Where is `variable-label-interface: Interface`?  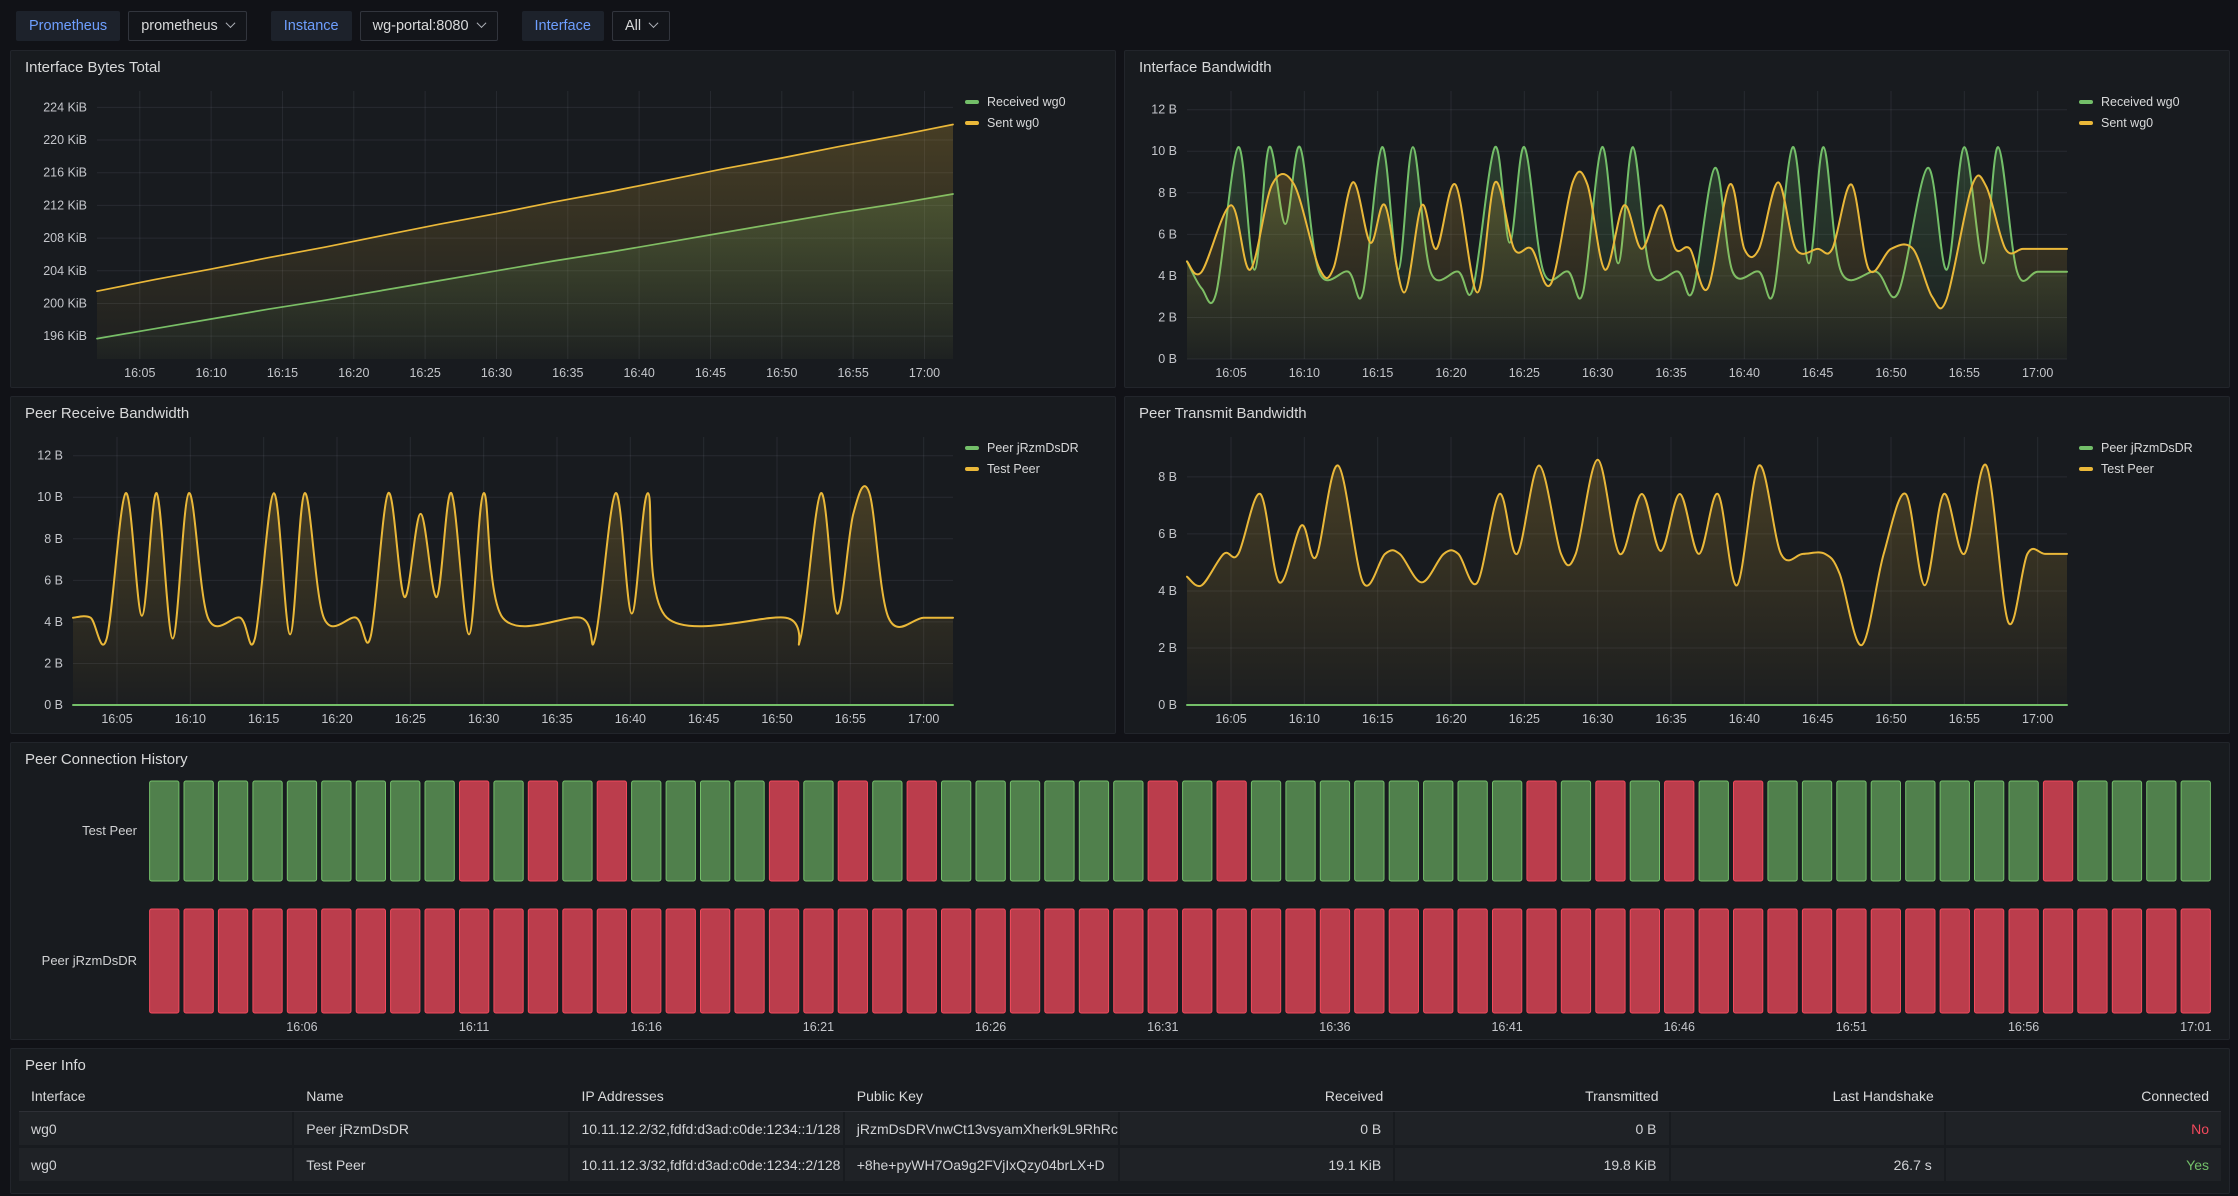 variable-label-interface: Interface is located at coordinates (562, 26).